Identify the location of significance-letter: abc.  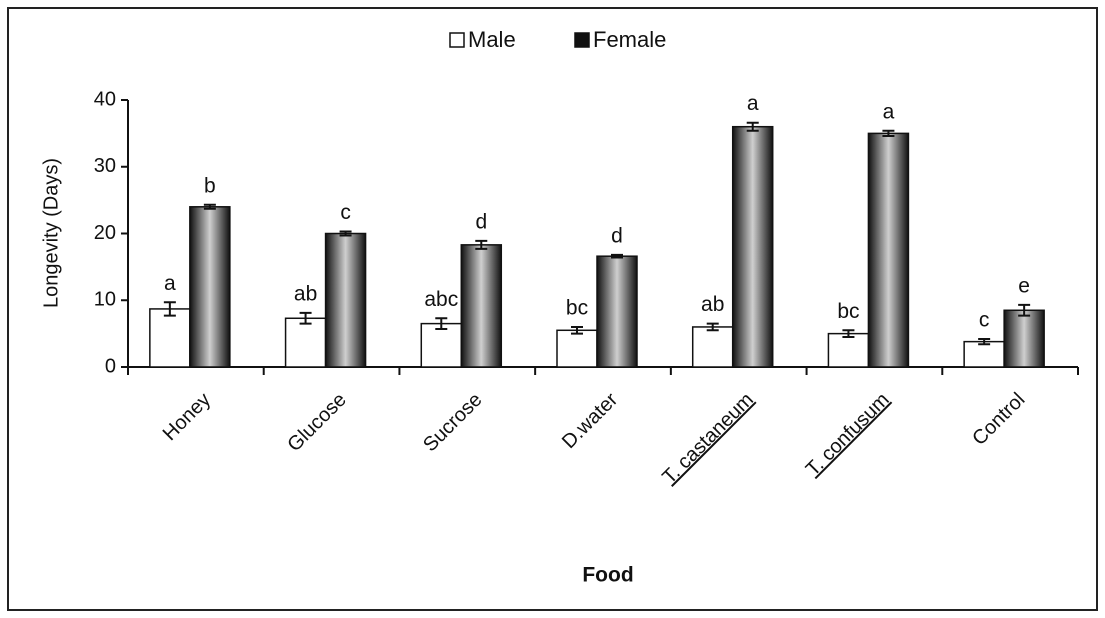
(441, 299).